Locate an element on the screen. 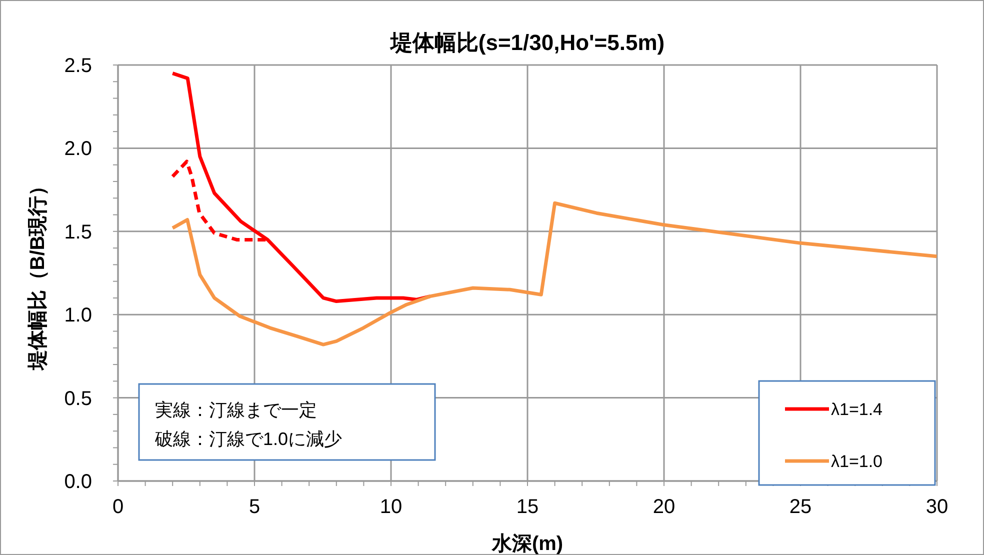 The height and width of the screenshot is (555, 984). y-tick-label: 2.5 is located at coordinates (78, 66).